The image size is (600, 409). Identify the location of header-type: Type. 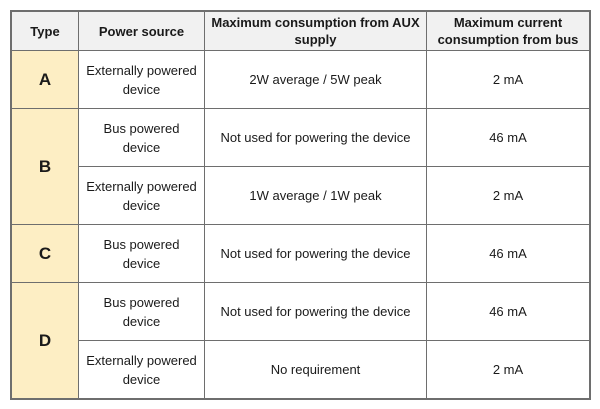
(45, 31).